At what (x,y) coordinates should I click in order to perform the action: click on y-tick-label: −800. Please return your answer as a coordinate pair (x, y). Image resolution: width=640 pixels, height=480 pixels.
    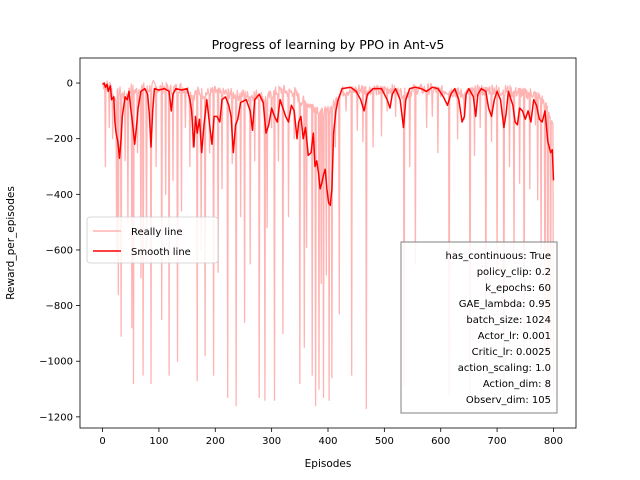
    Looking at the image, I should click on (59, 306).